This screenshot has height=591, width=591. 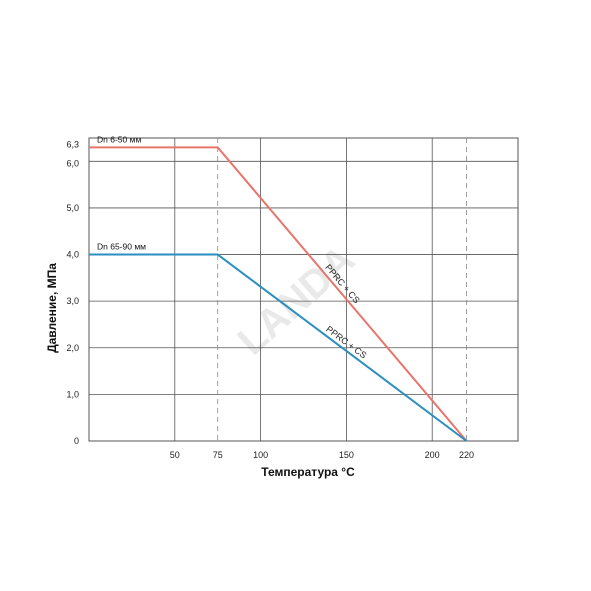 What do you see at coordinates (72, 301) in the screenshot?
I see `y-tick-label: 3,0` at bounding box center [72, 301].